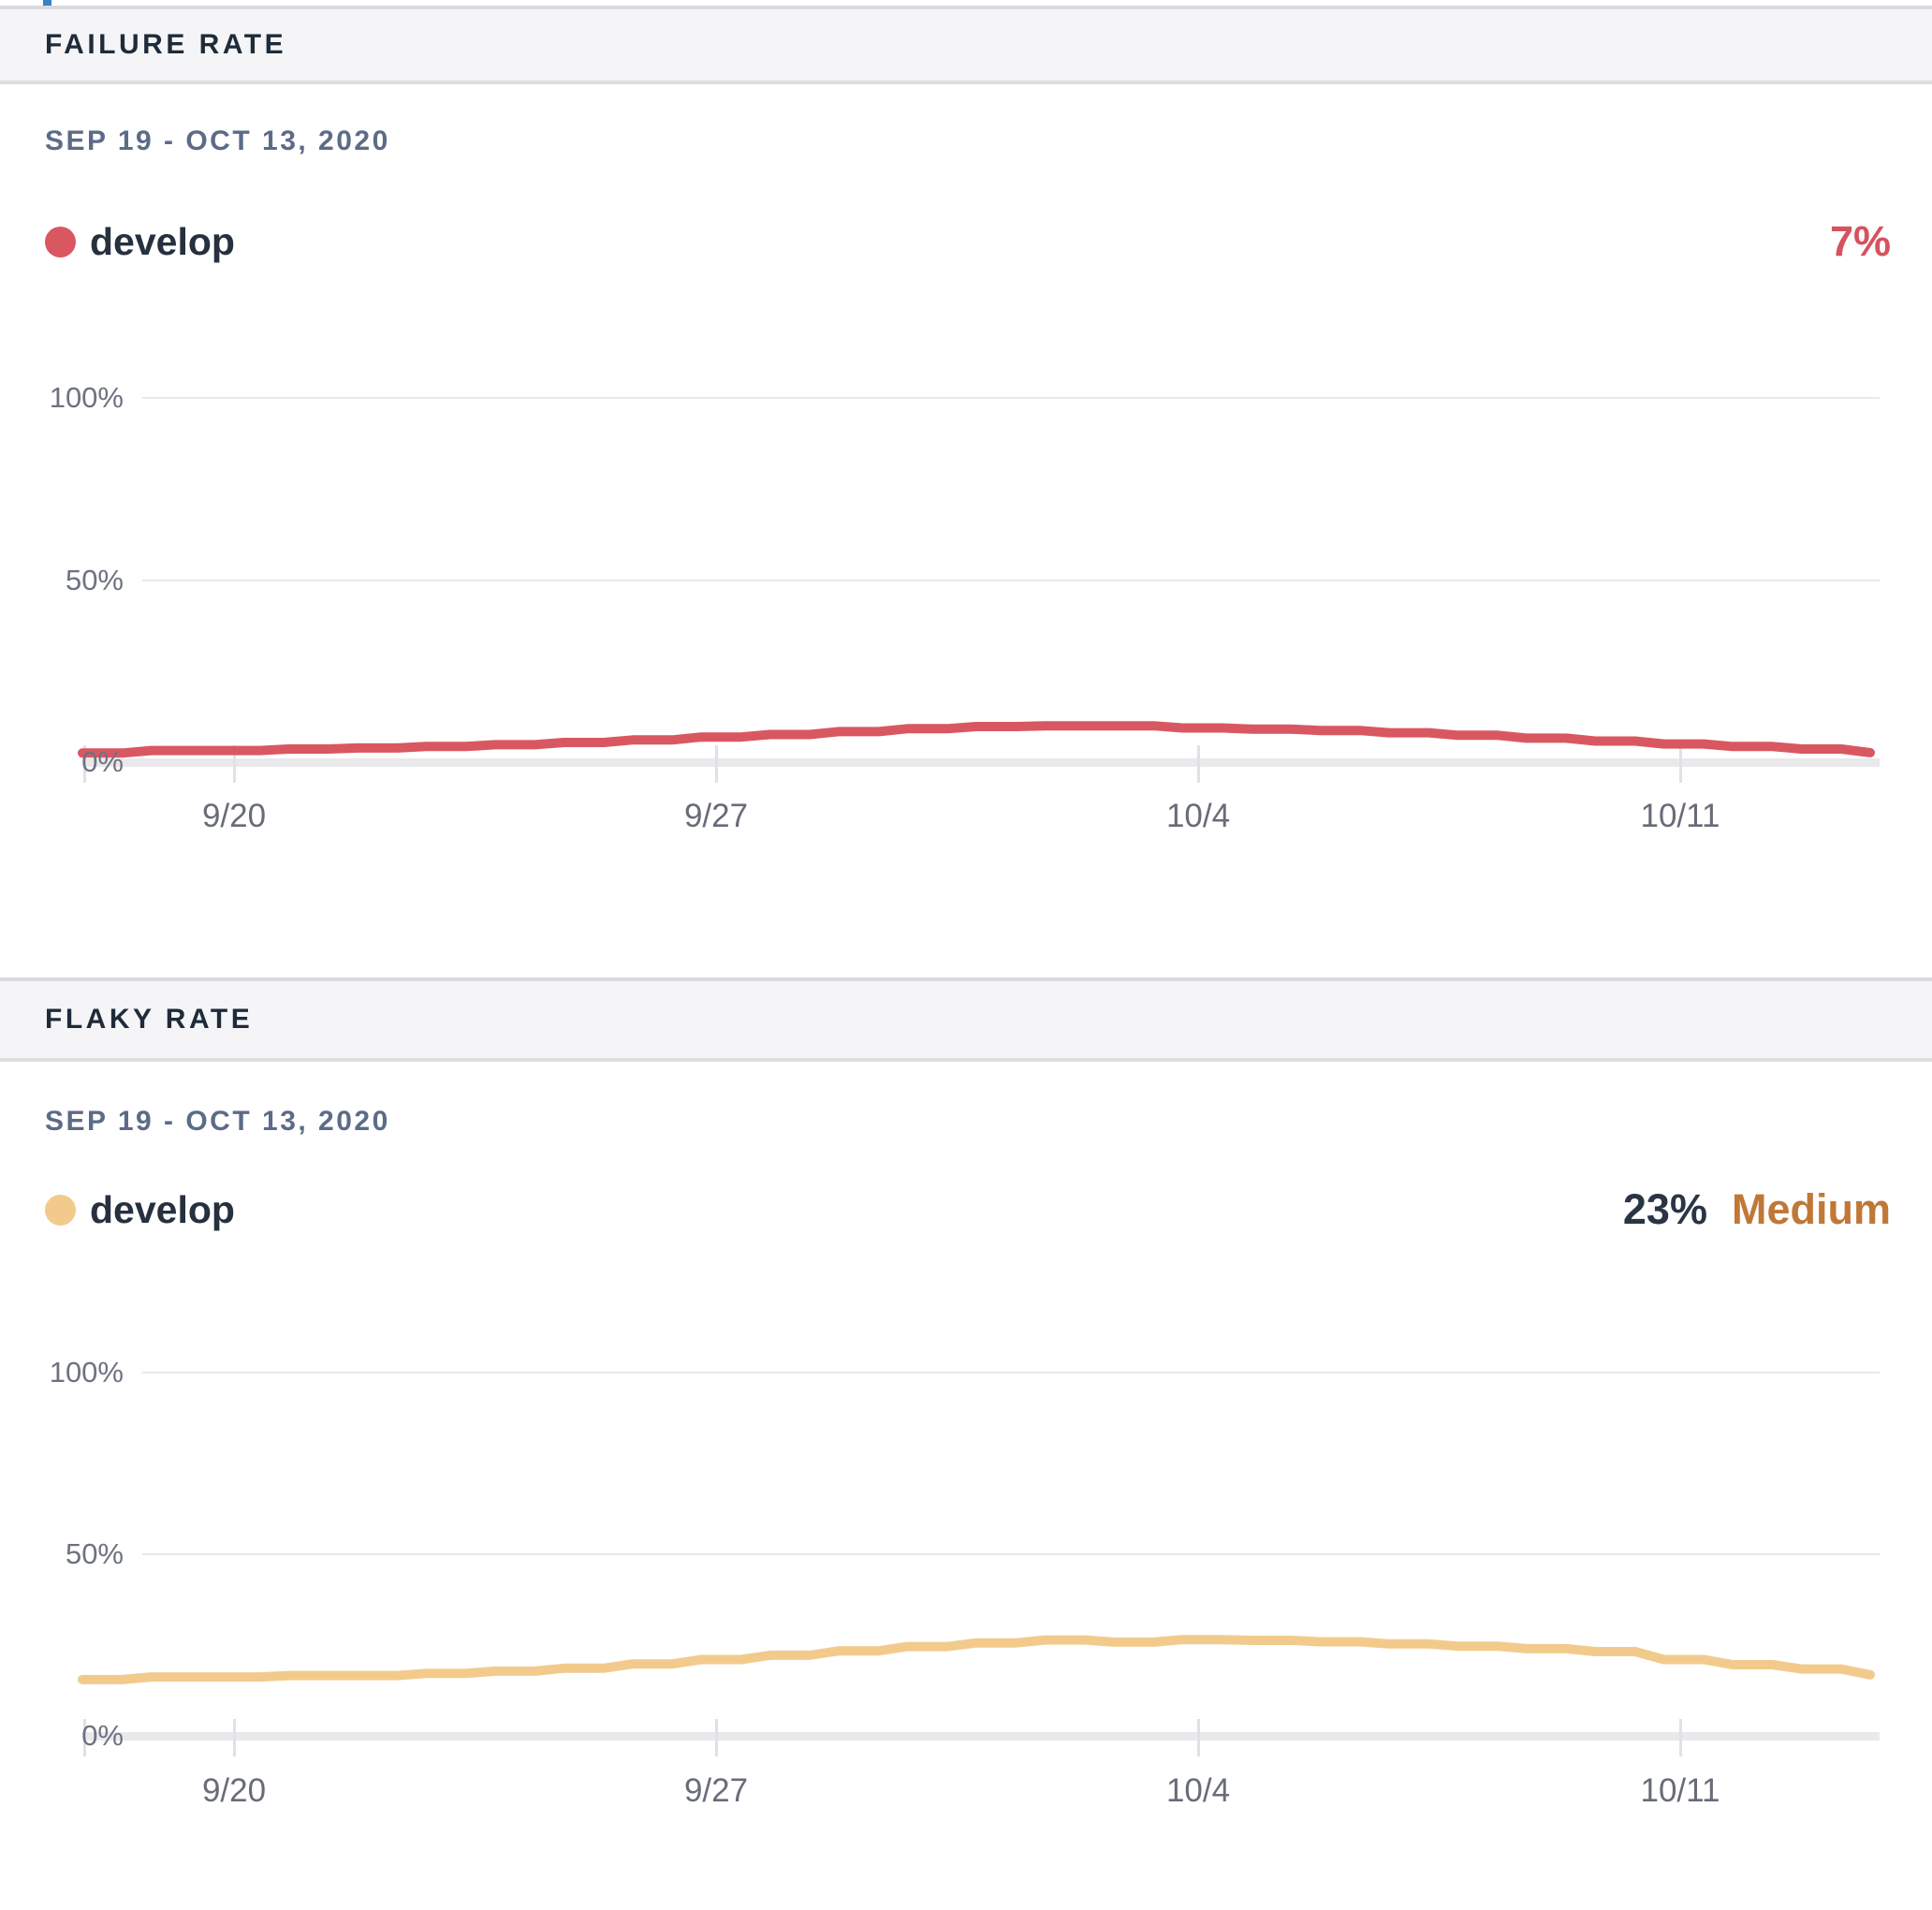 Image resolution: width=1932 pixels, height=1910 pixels. Describe the element at coordinates (1198, 1790) in the screenshot. I see `flaky-xtick-3: 10/4` at that location.